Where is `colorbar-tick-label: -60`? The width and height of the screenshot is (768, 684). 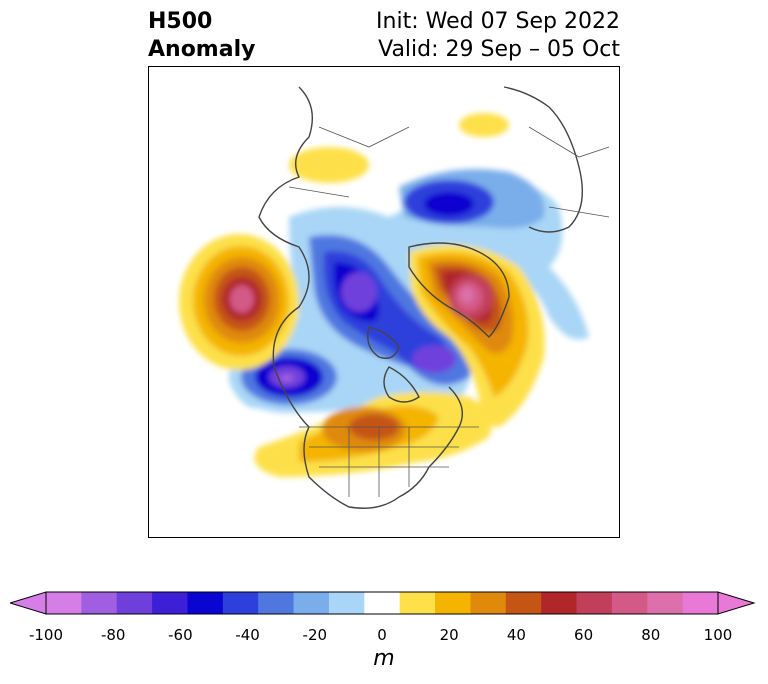
colorbar-tick-label: -60 is located at coordinates (180, 635).